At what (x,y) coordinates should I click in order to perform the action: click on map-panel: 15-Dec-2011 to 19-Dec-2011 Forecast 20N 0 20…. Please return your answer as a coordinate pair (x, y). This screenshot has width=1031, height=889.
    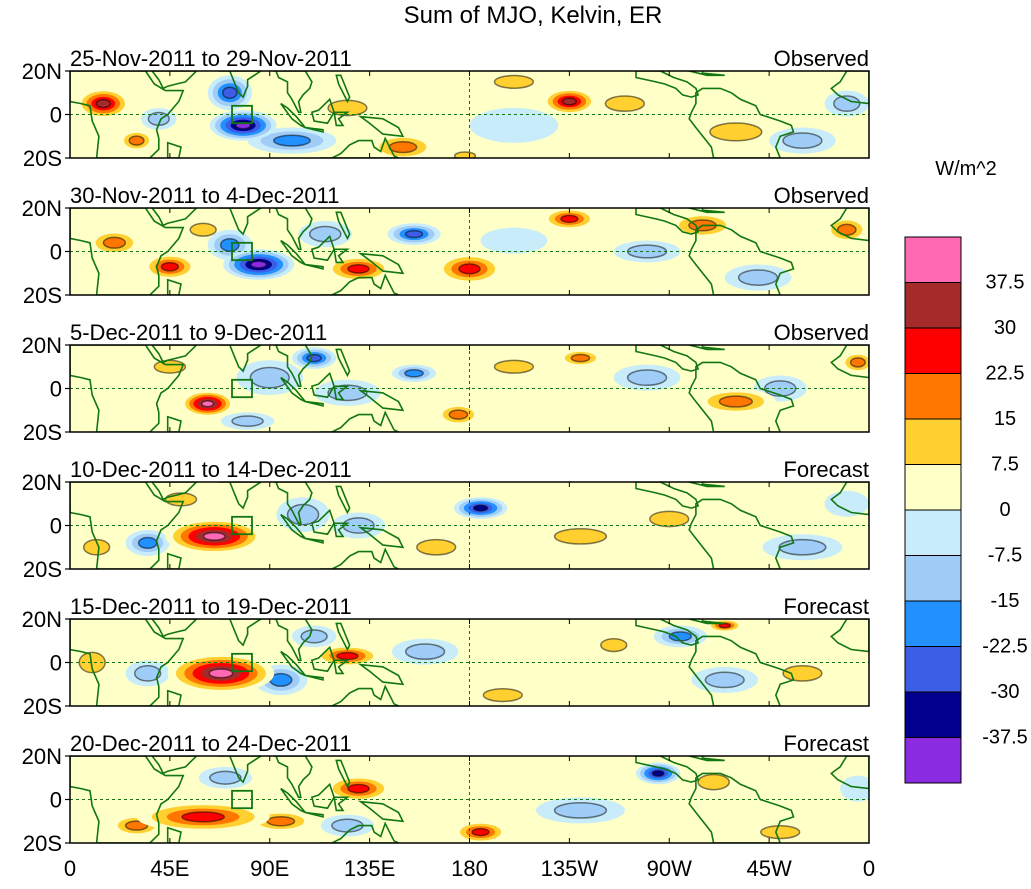
    Looking at the image, I should click on (446, 656).